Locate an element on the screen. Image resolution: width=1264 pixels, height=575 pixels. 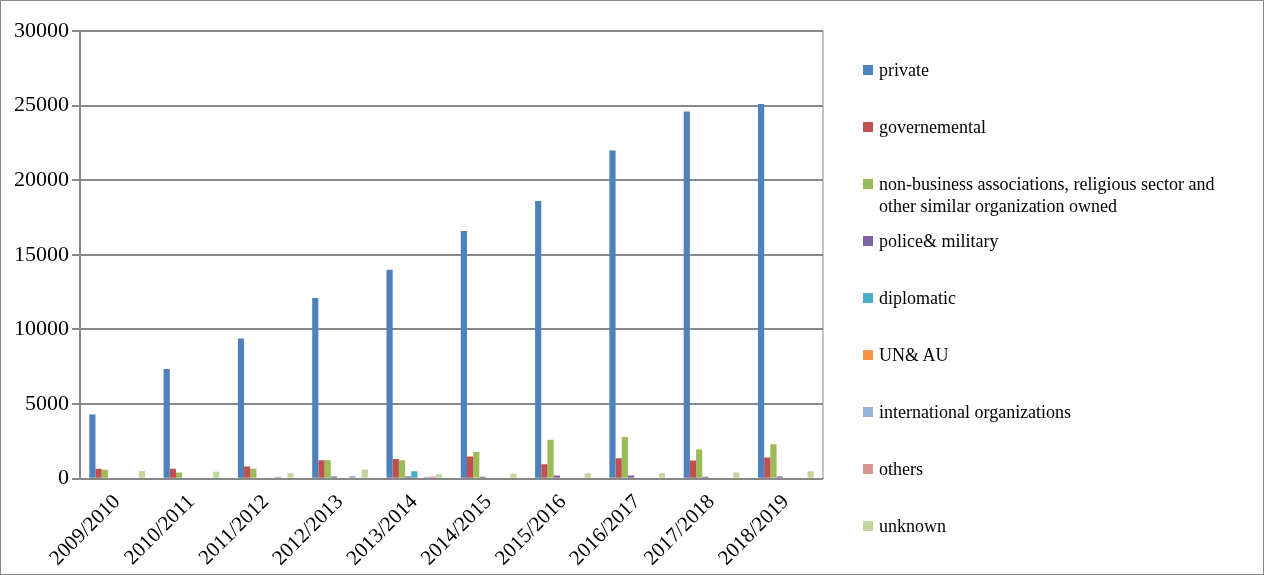
legend-label: diplomatic is located at coordinates (918, 298).